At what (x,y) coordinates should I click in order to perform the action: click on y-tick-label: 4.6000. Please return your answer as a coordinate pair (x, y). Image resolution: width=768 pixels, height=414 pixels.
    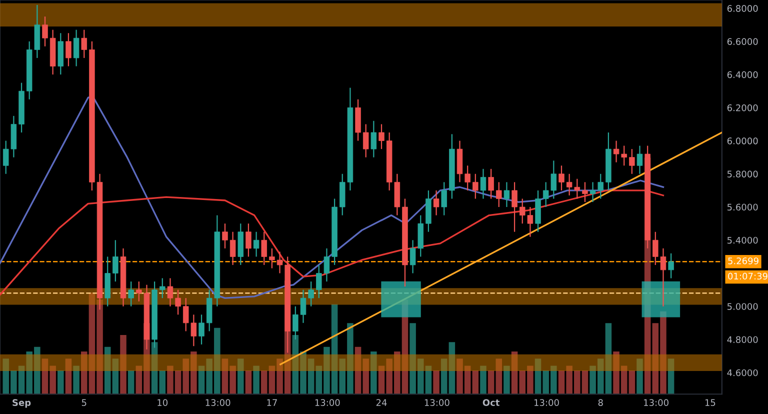
    Looking at the image, I should click on (742, 372).